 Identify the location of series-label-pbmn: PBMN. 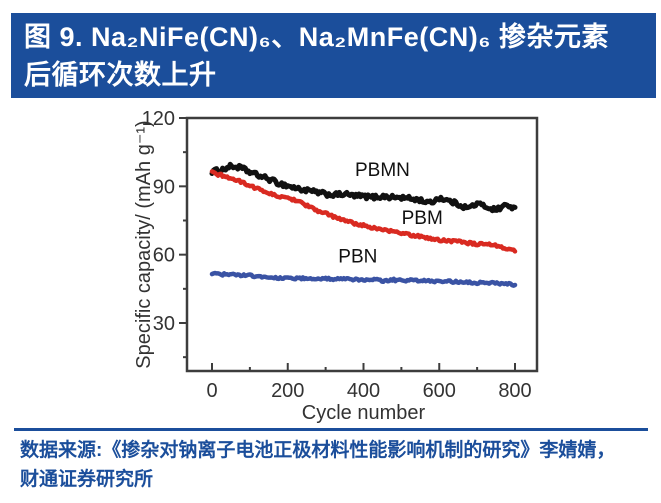
(382, 170).